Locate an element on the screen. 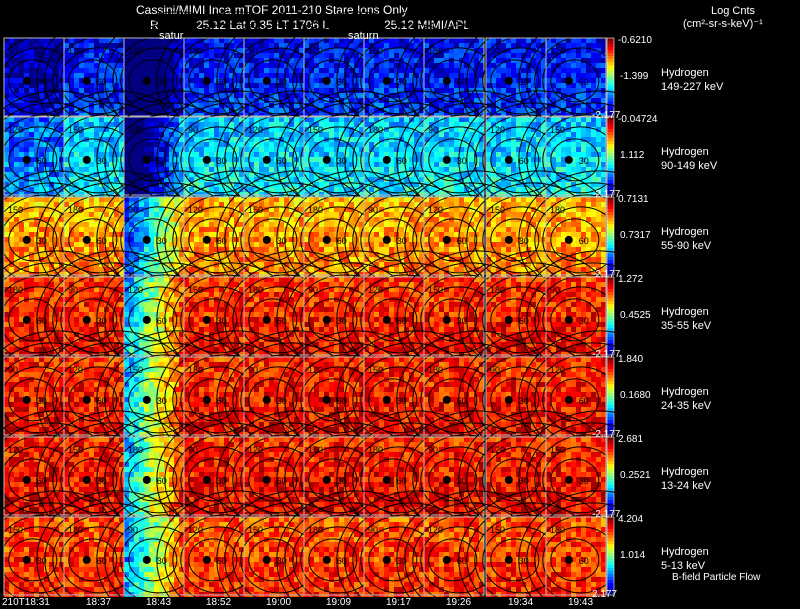 The image size is (800, 609). colorbar-max: -0.6210 is located at coordinates (635, 40).